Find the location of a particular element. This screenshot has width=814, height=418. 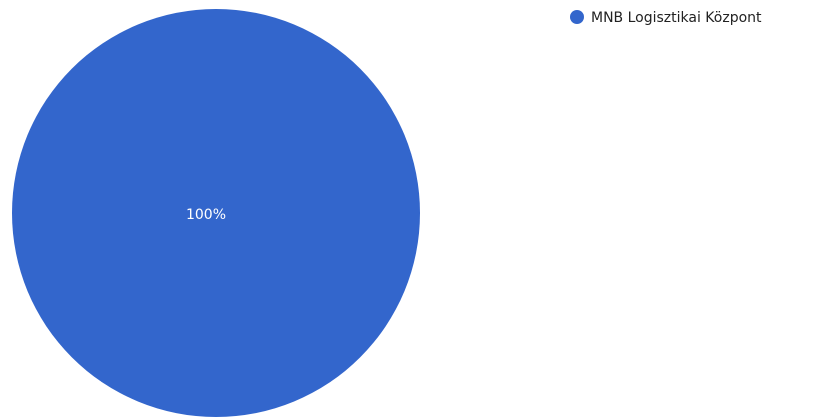

legend-label: MNB Logisztikai Központ is located at coordinates (676, 18).